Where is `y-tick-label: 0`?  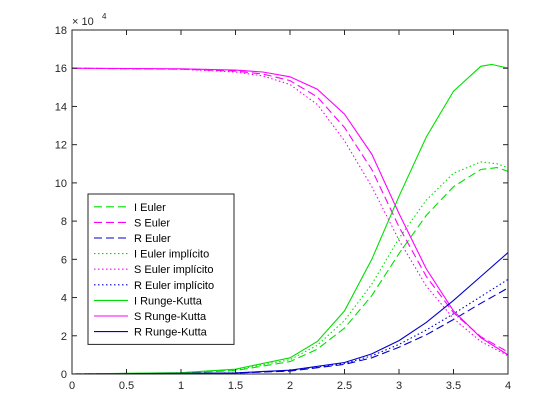
y-tick-label: 0 is located at coordinates (64, 375).